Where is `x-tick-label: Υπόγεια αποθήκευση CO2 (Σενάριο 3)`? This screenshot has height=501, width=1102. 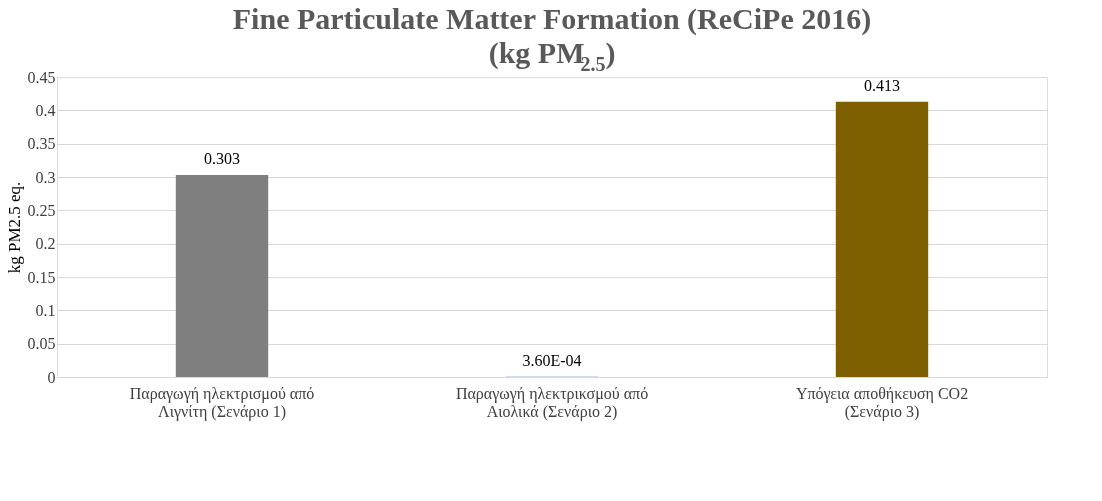
x-tick-label: Υπόγεια αποθήκευση CO2 (Σενάριο 3) is located at coordinates (882, 402).